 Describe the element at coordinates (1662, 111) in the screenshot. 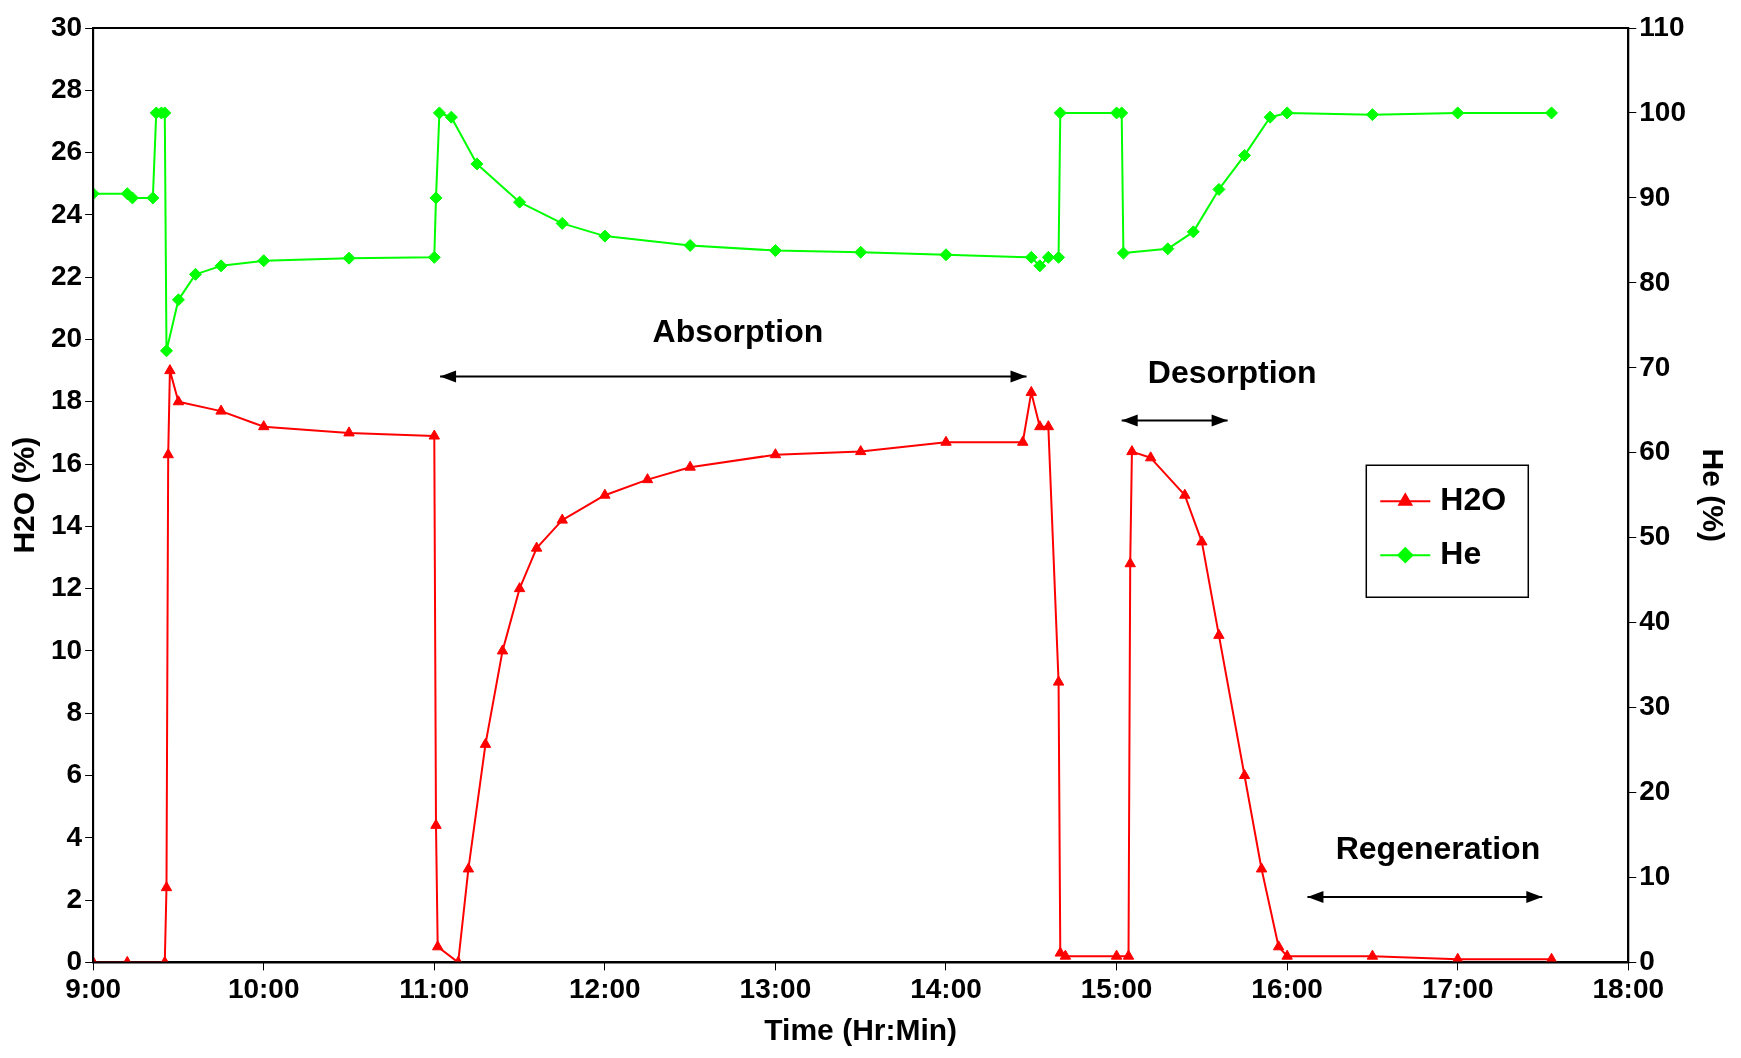

I see `y2-tick-label: 100` at that location.